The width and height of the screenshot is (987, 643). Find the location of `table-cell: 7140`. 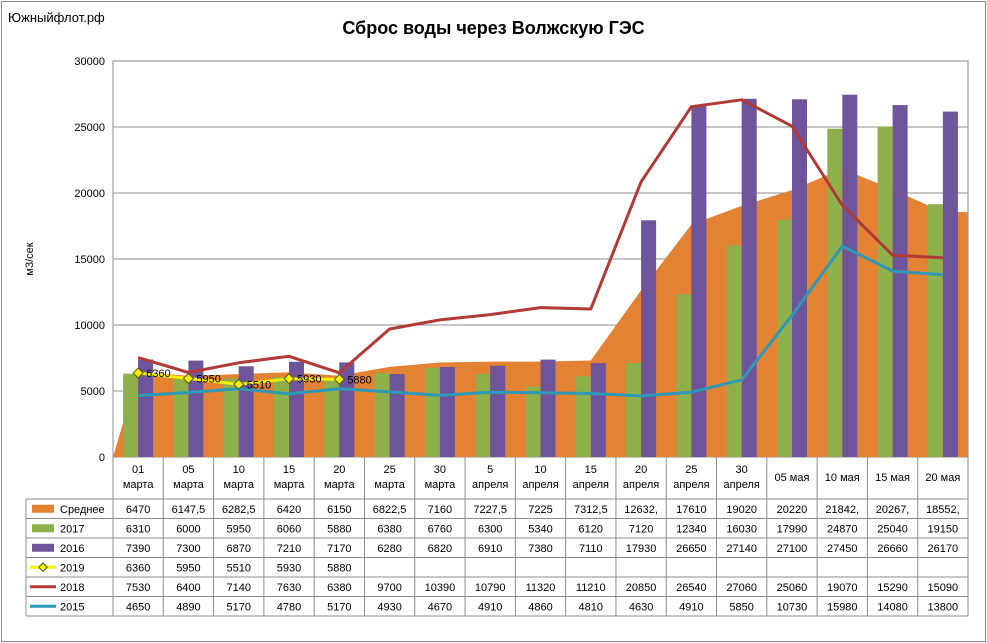

table-cell: 7140 is located at coordinates (238, 588).